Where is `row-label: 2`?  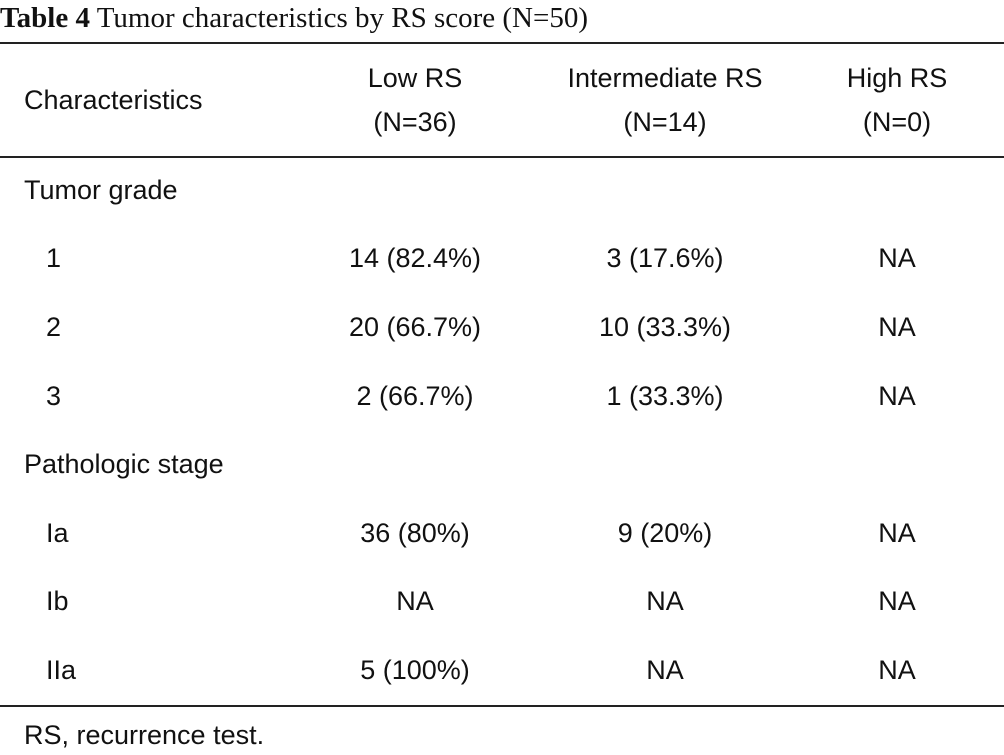 row-label: 2 is located at coordinates (54, 326).